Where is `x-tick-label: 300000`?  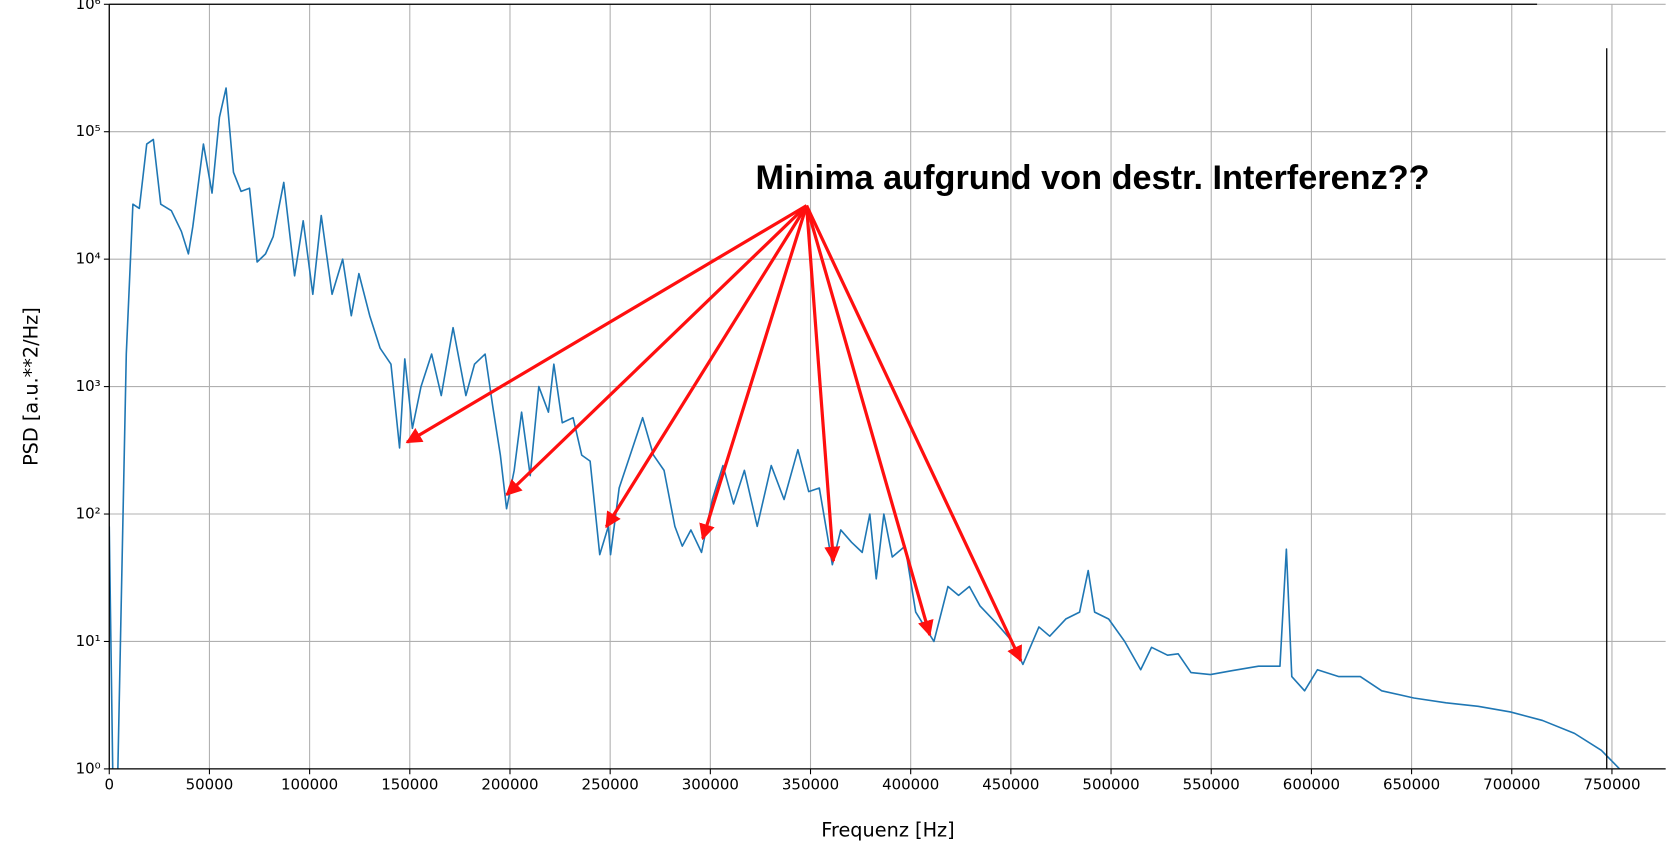
x-tick-label: 300000 is located at coordinates (710, 784).